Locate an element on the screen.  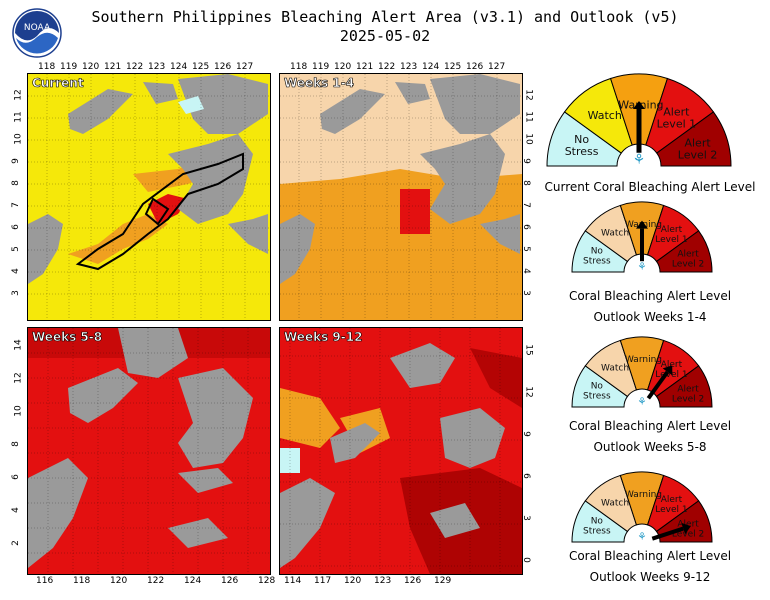
logo-text: NOAA is located at coordinates (37, 28).